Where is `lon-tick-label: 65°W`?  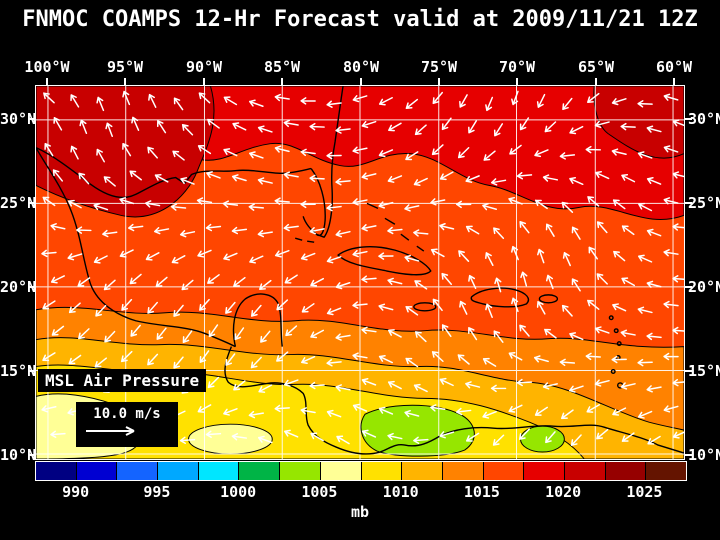 lon-tick-label: 65°W is located at coordinates (596, 67).